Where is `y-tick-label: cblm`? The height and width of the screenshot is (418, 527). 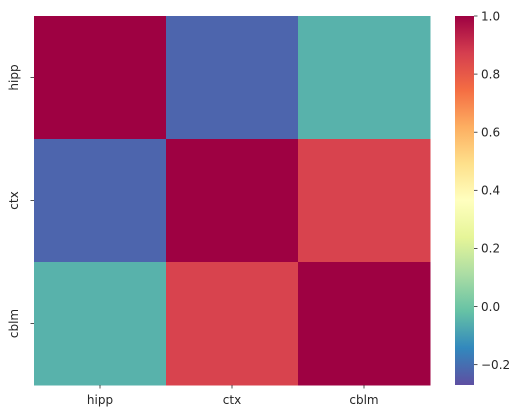
y-tick-label: cblm is located at coordinates (14, 323).